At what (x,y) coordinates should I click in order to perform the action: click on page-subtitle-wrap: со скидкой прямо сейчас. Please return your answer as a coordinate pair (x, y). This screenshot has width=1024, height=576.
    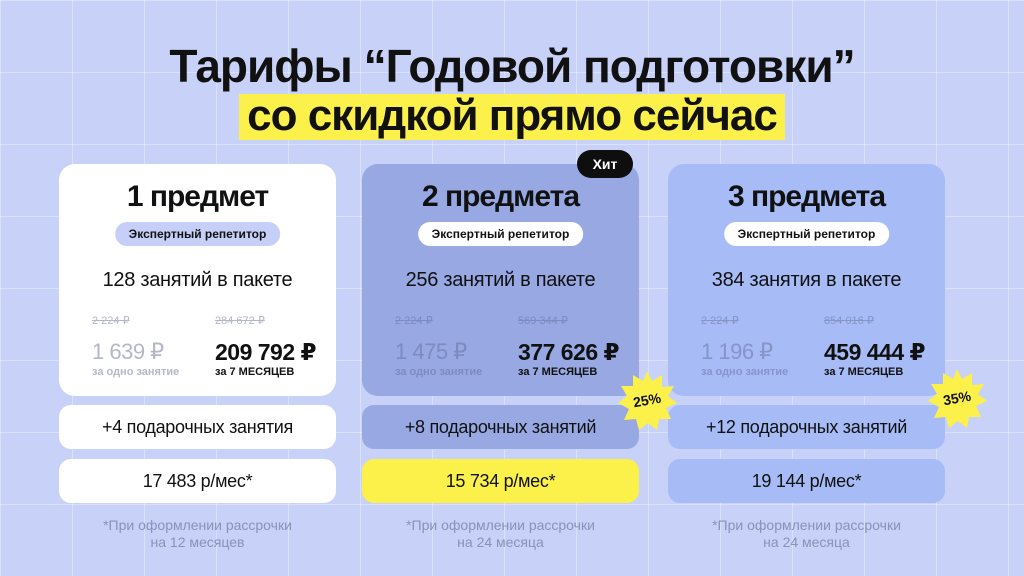
    Looking at the image, I should click on (512, 117).